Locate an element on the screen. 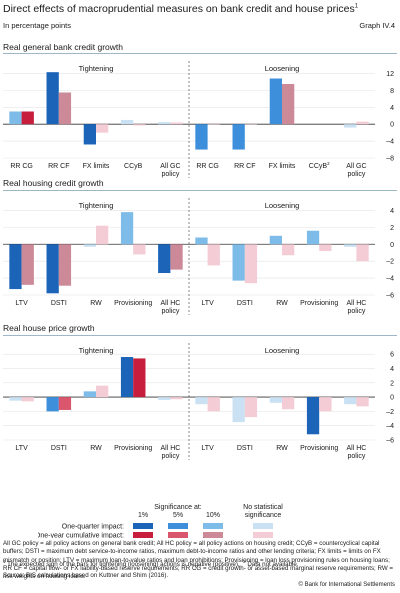 Image resolution: width=400 pixels, height=593 pixels. legend-level: 5% is located at coordinates (178, 515).